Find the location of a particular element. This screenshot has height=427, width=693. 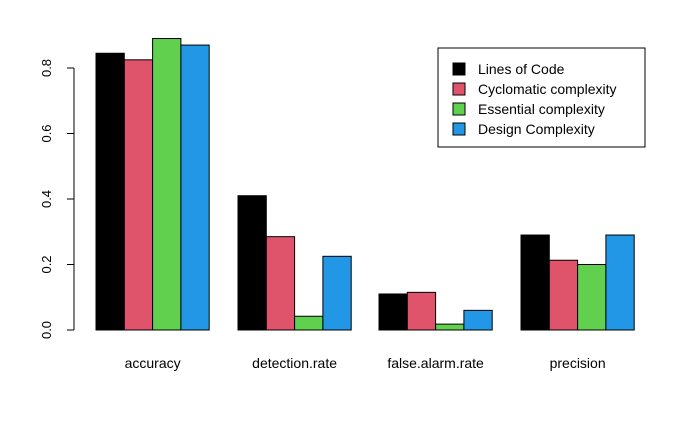

y-tick-label: 0.4 is located at coordinates (46, 199).